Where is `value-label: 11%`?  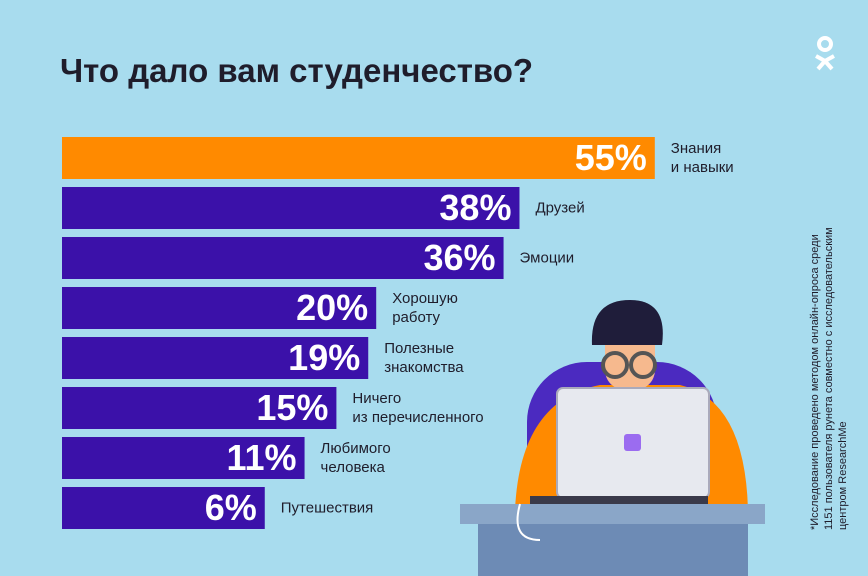 value-label: 11% is located at coordinates (261, 457).